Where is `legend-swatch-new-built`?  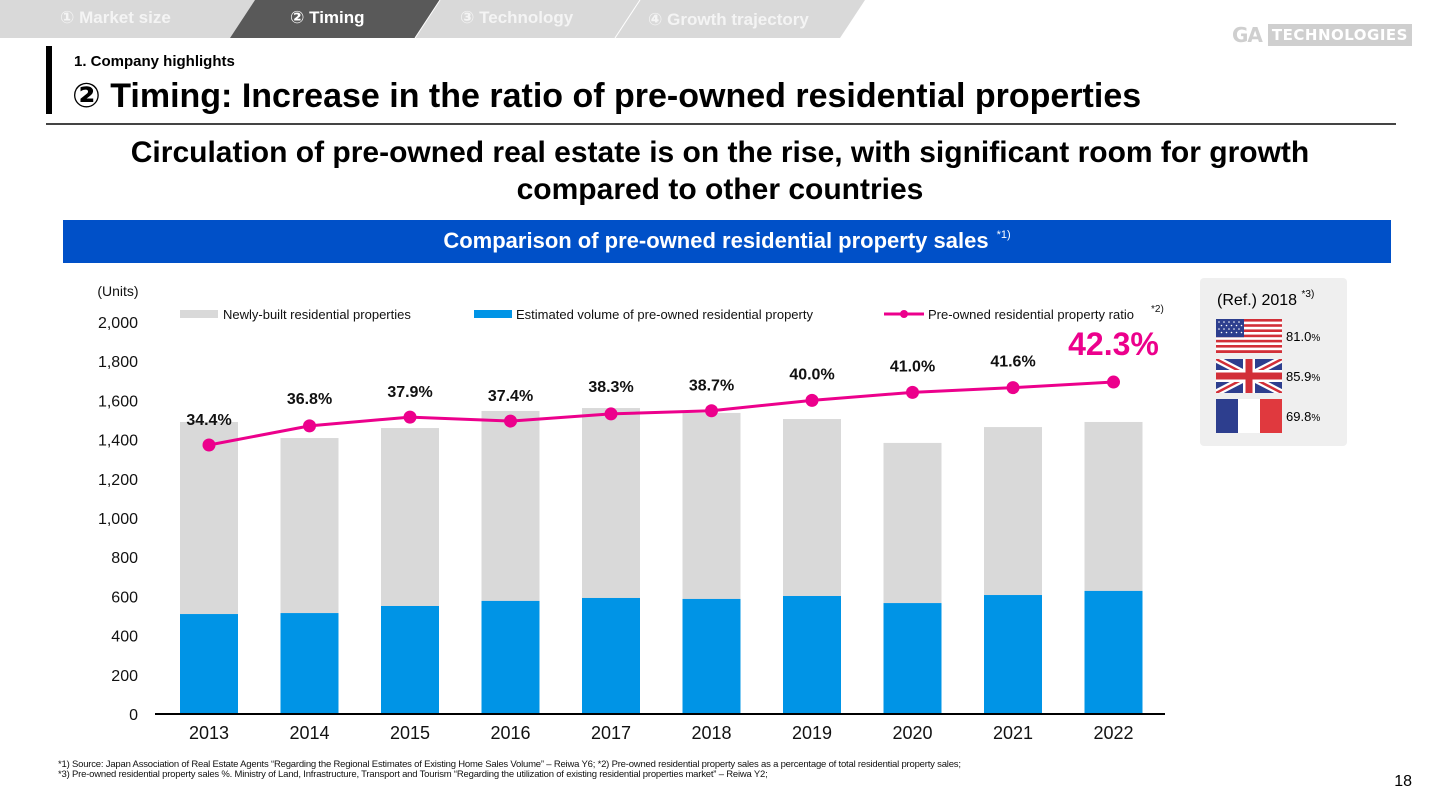 legend-swatch-new-built is located at coordinates (199, 314).